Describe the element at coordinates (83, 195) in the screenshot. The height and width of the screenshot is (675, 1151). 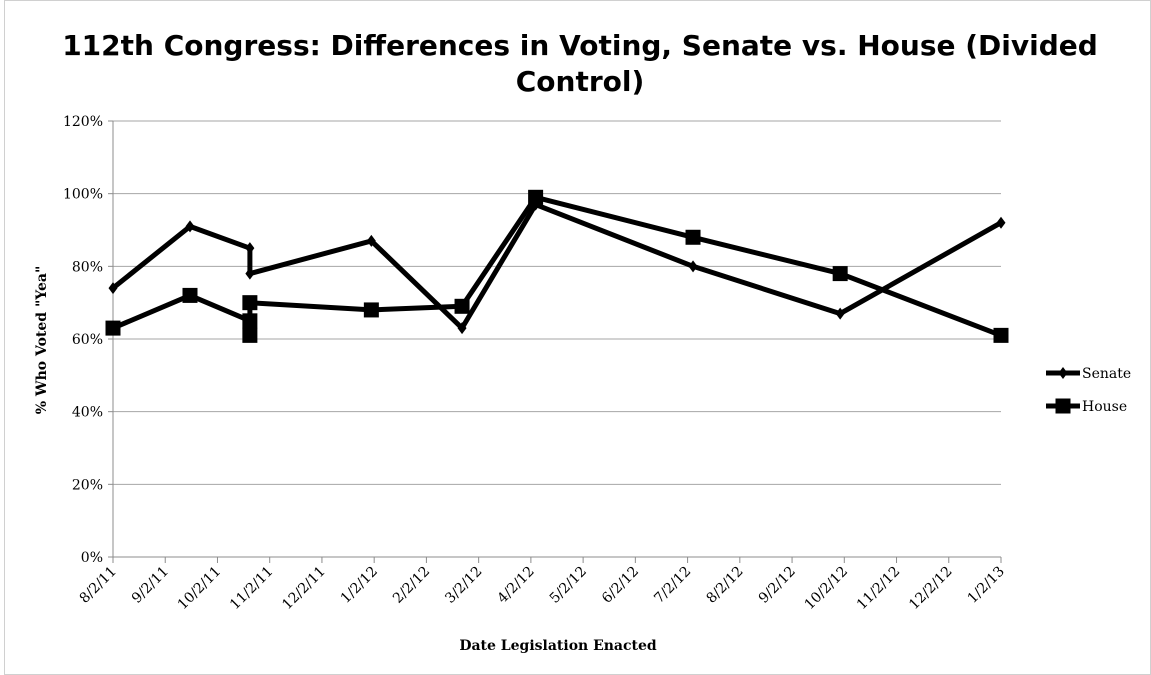
I see `y-tick-label: 100%` at that location.